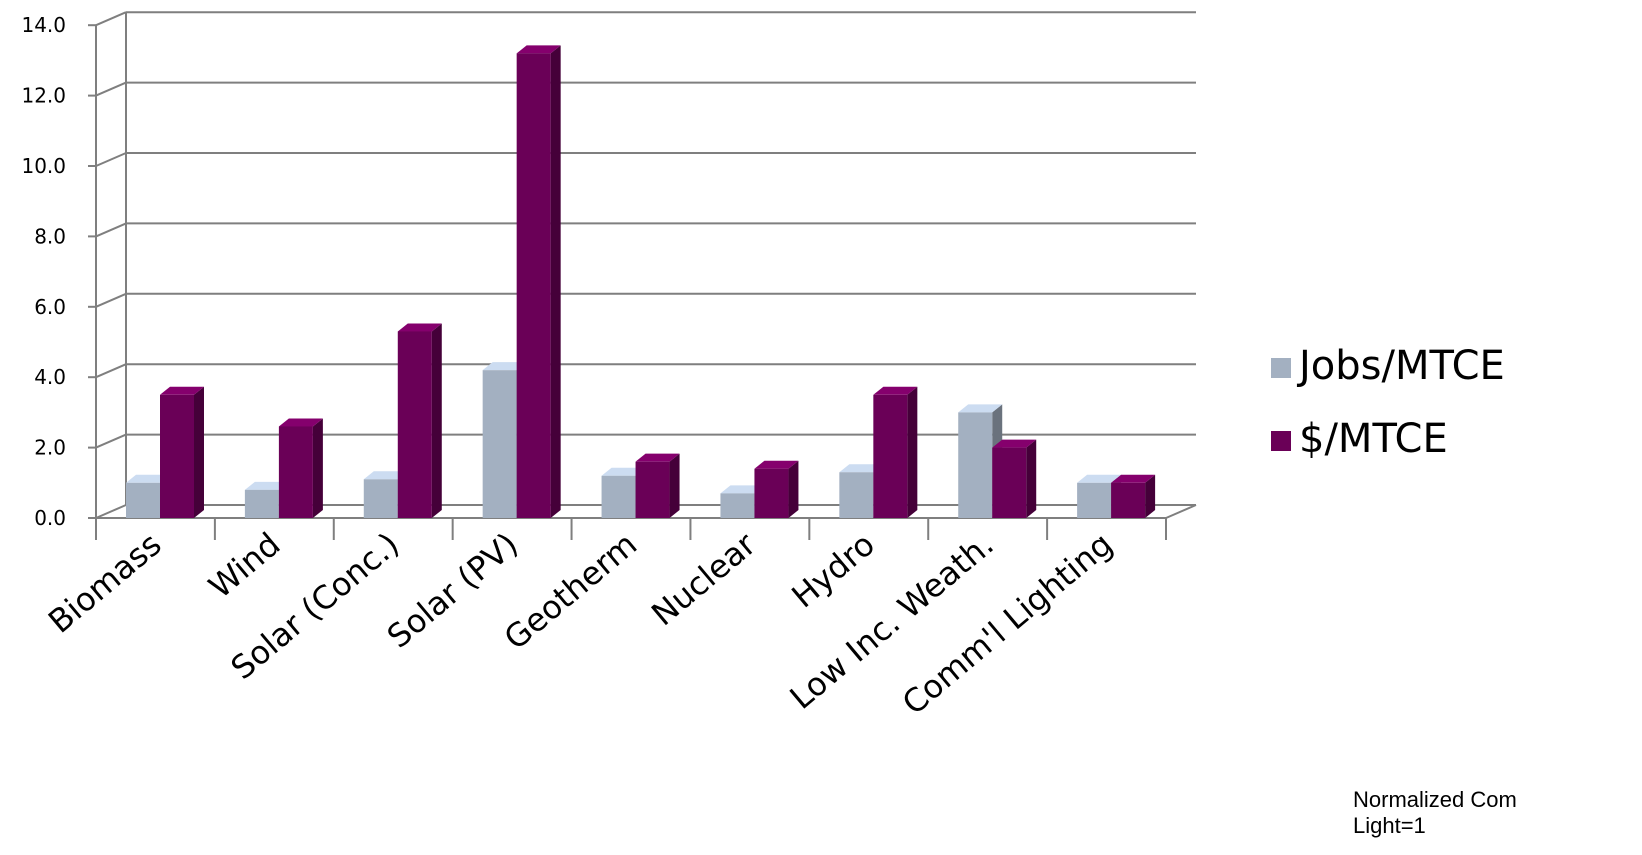 This screenshot has height=855, width=1642. I want to click on legend-label: Jobs/MTCE, so click(1400, 366).